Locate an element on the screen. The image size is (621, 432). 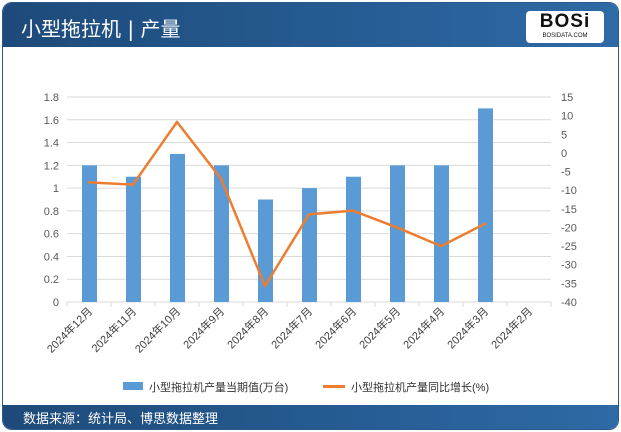
left-tick-label: 0.4 is located at coordinates (51, 257).